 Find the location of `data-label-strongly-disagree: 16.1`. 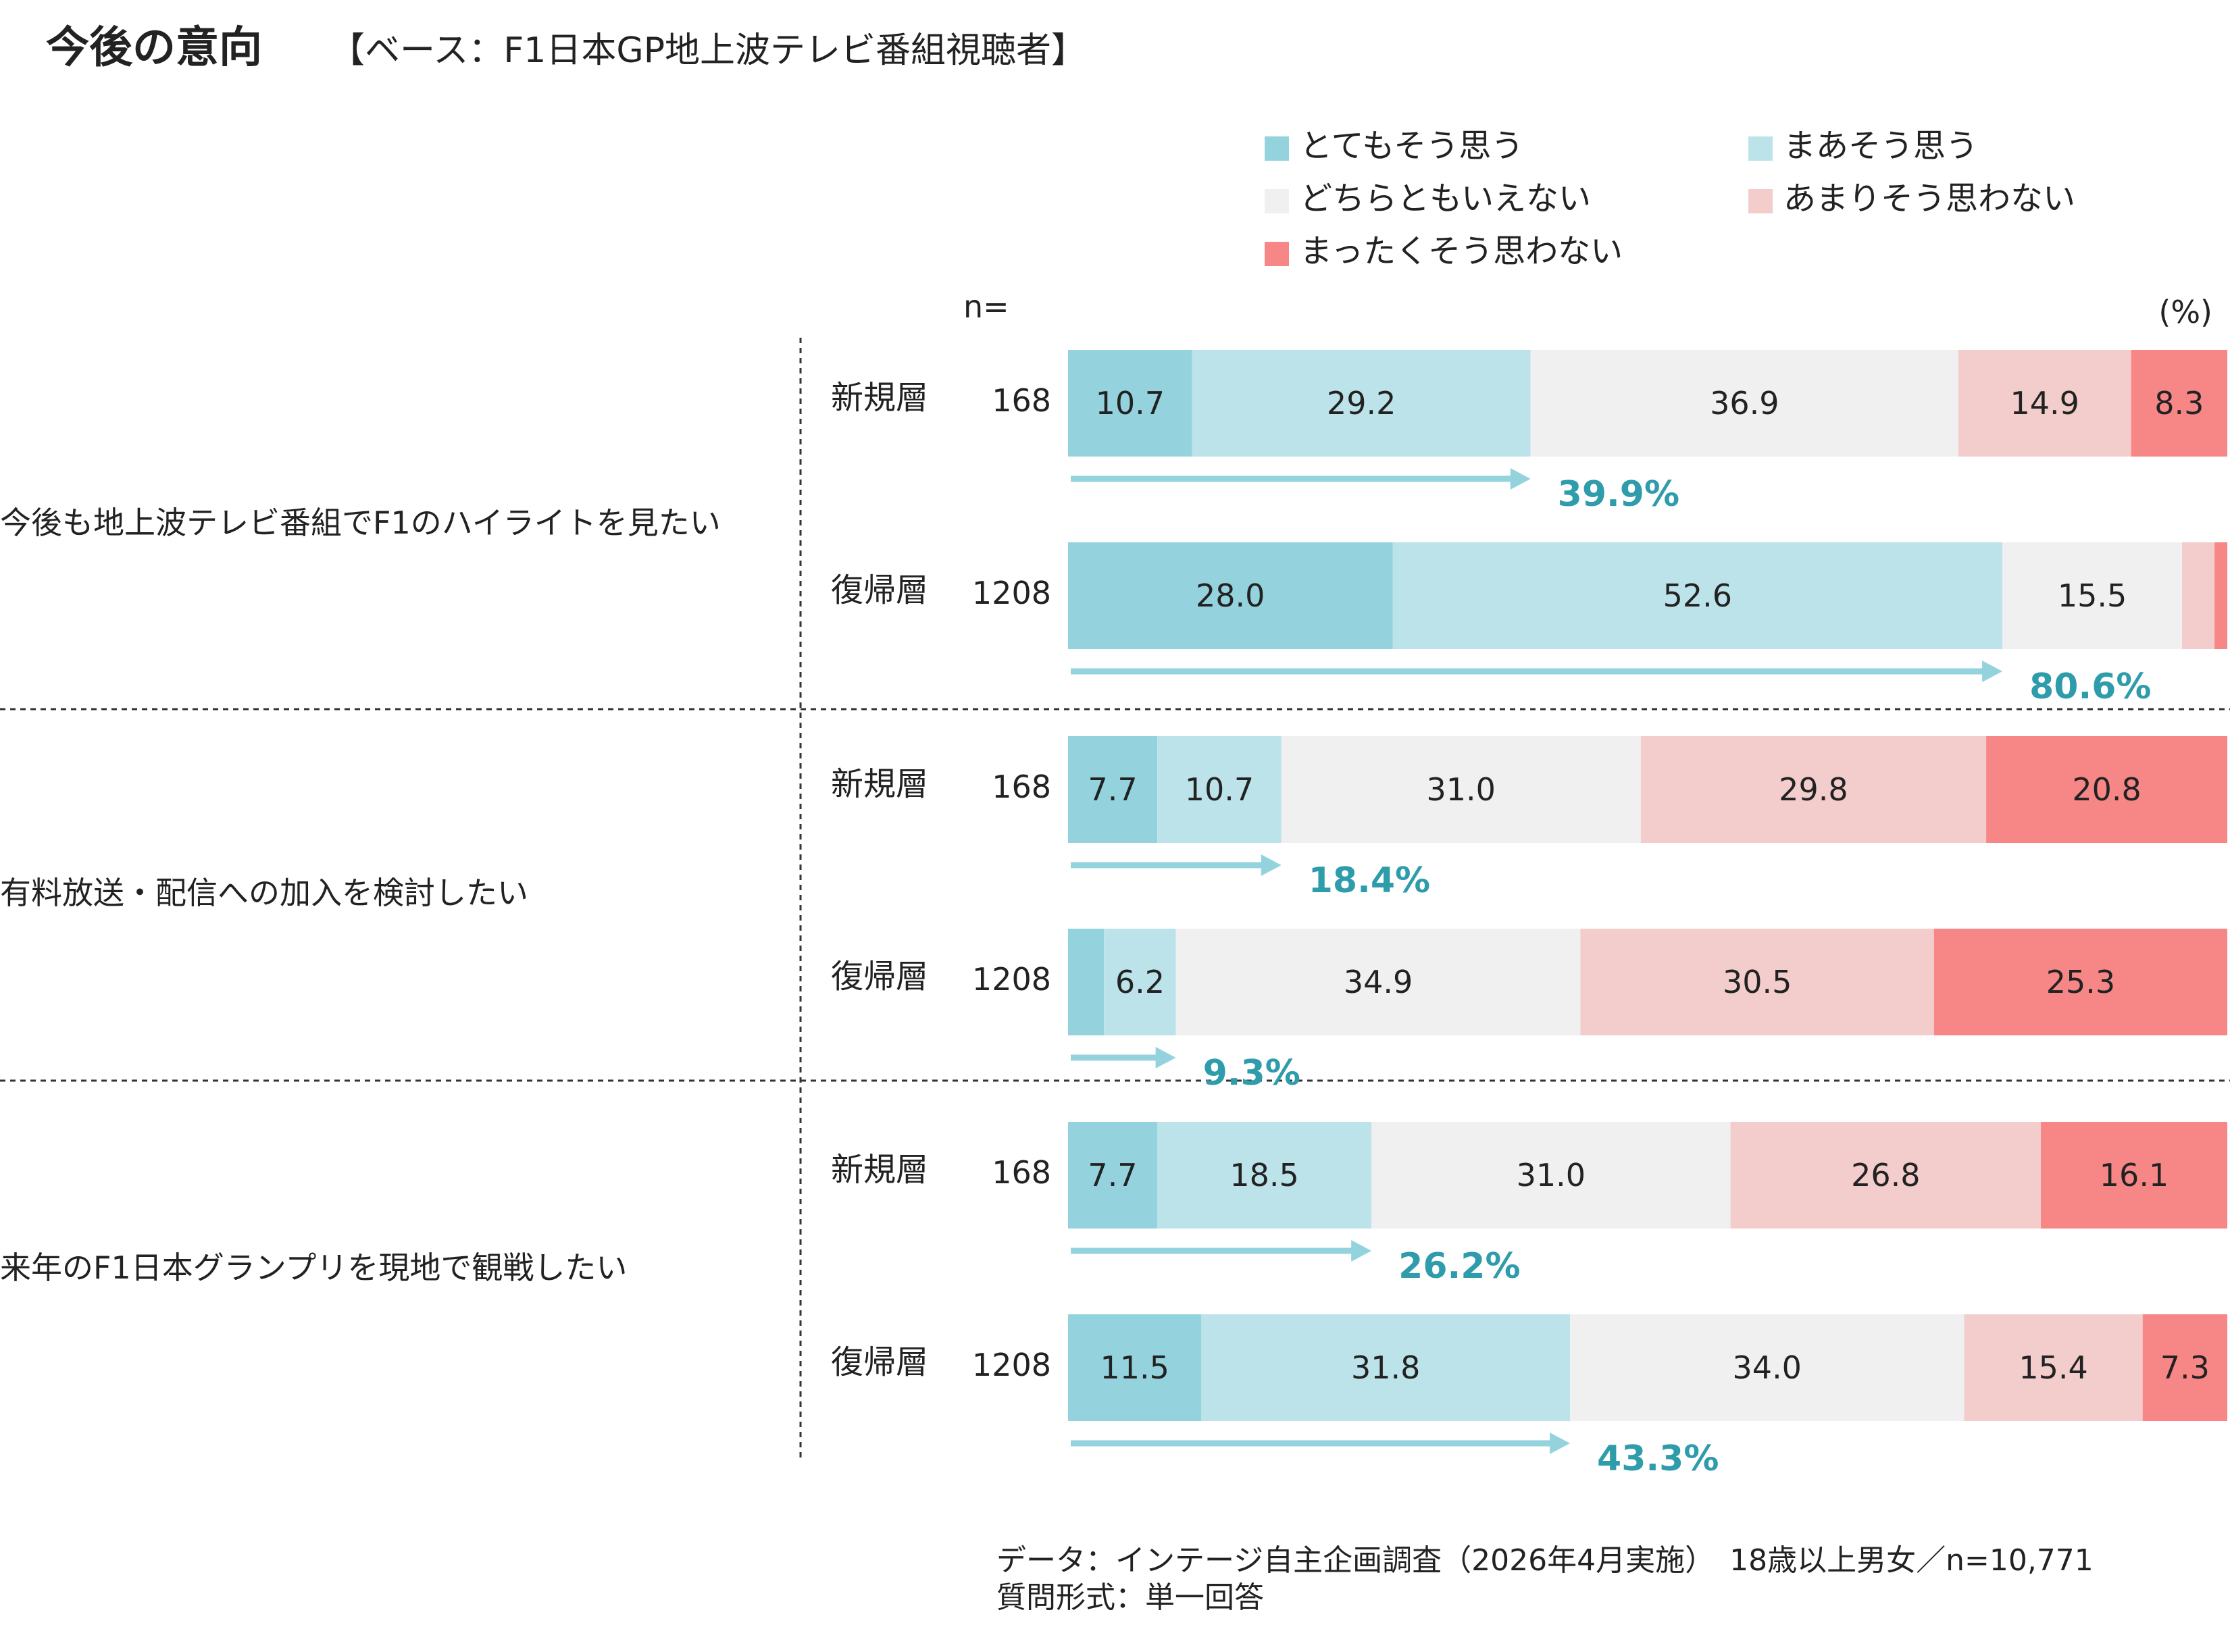

data-label-strongly-disagree: 16.1 is located at coordinates (2134, 1175).